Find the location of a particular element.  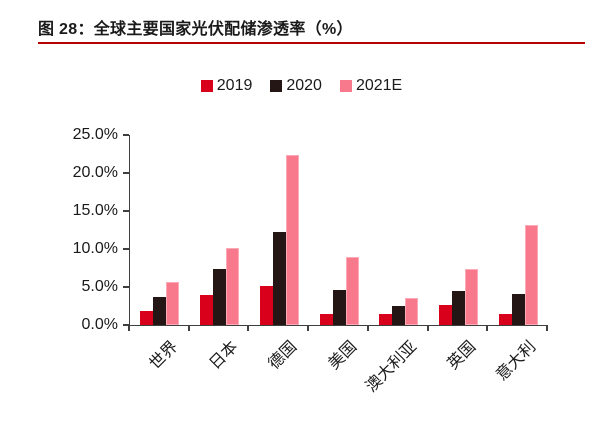

x-axis-label: 日本 is located at coordinates (223, 355).